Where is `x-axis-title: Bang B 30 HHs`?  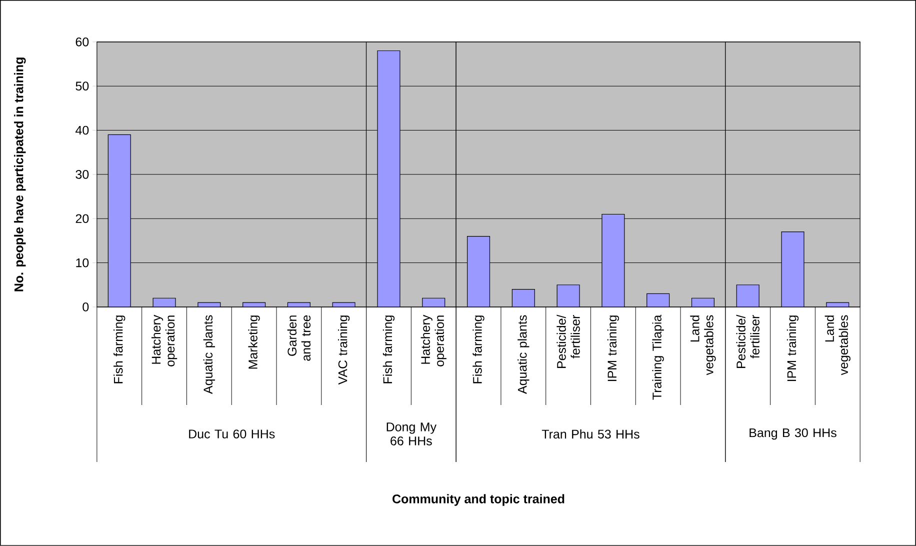 x-axis-title: Bang B 30 HHs is located at coordinates (793, 434).